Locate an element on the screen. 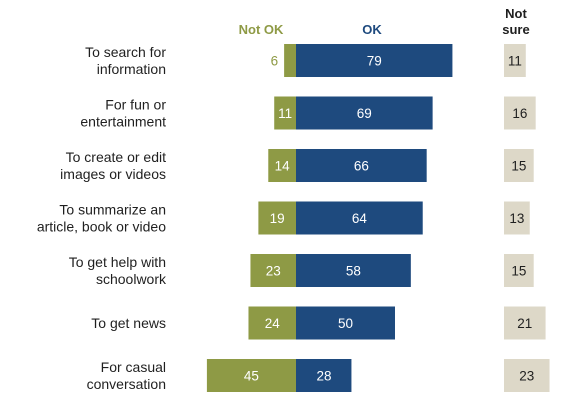  category-label-line: To create or edit is located at coordinates (116, 157).